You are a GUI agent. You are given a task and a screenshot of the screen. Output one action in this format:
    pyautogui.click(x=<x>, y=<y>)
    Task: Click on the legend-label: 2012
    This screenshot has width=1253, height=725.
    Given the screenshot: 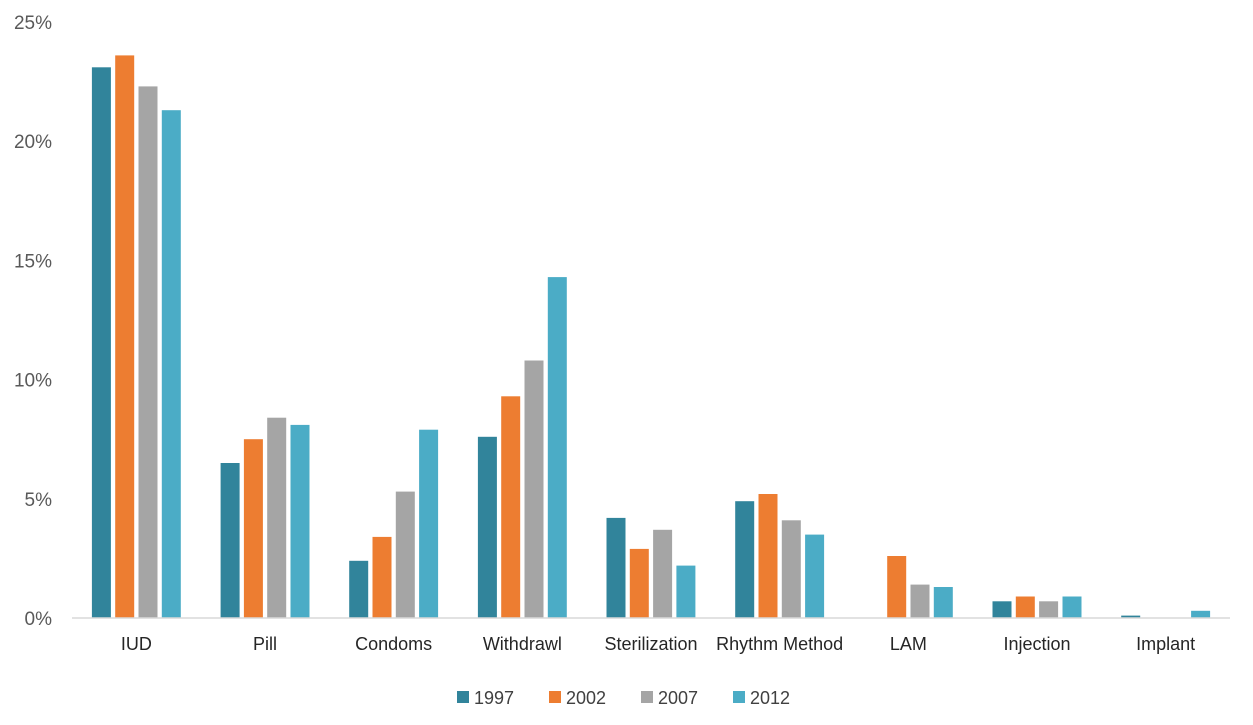 What is the action you would take?
    pyautogui.click(x=770, y=698)
    